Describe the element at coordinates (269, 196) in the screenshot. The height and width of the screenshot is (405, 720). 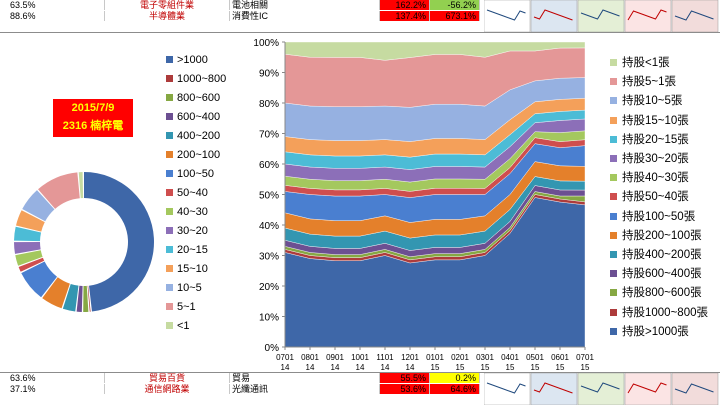
I see `y-tick-label: 50%` at that location.